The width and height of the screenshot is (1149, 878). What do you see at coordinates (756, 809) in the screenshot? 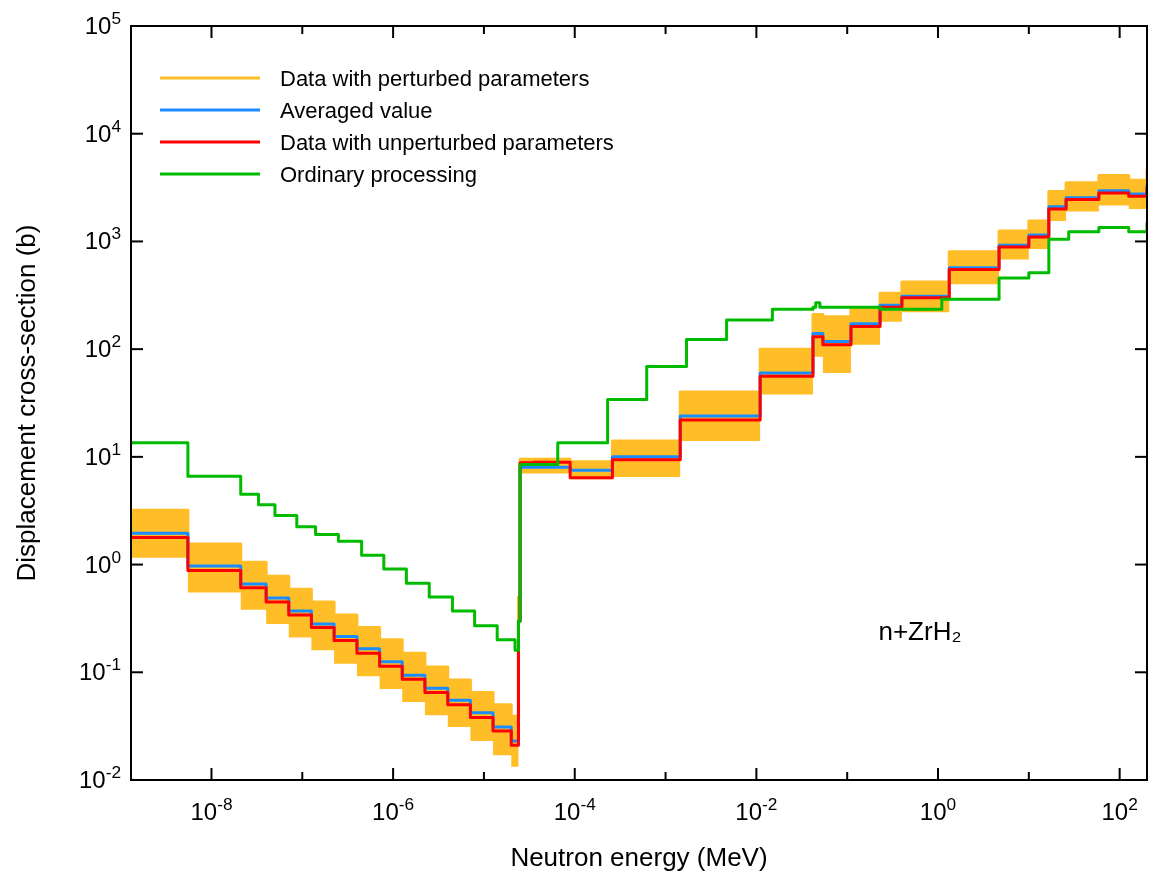
I see `x-tick-label: 10$^{-2}$` at bounding box center [756, 809].